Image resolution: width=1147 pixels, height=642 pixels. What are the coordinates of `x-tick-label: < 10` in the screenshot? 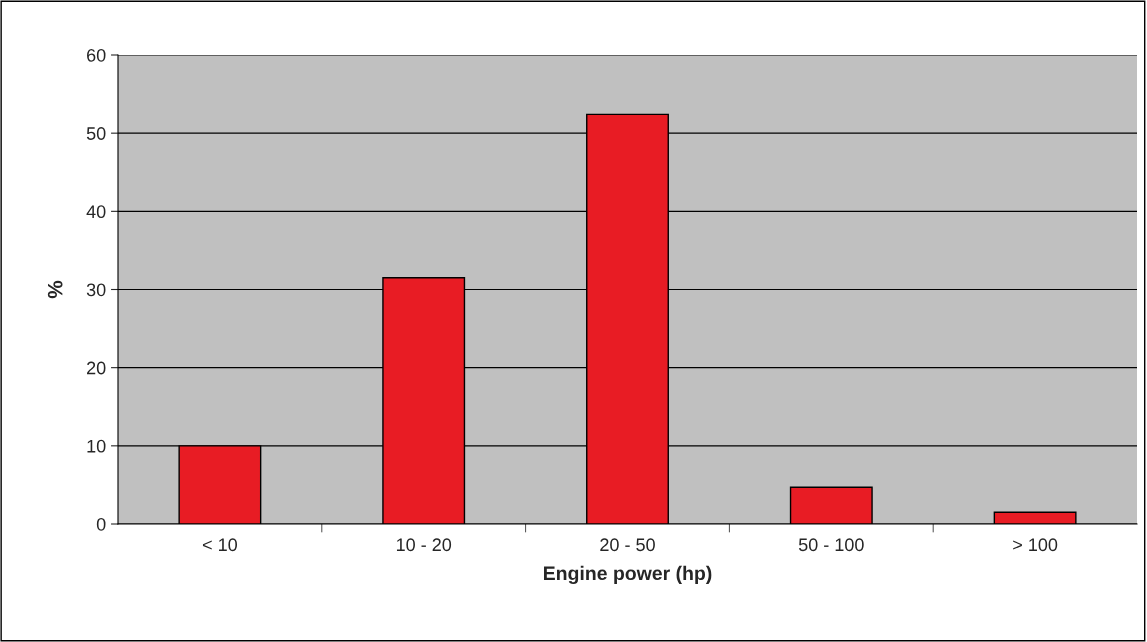 It's located at (220, 545).